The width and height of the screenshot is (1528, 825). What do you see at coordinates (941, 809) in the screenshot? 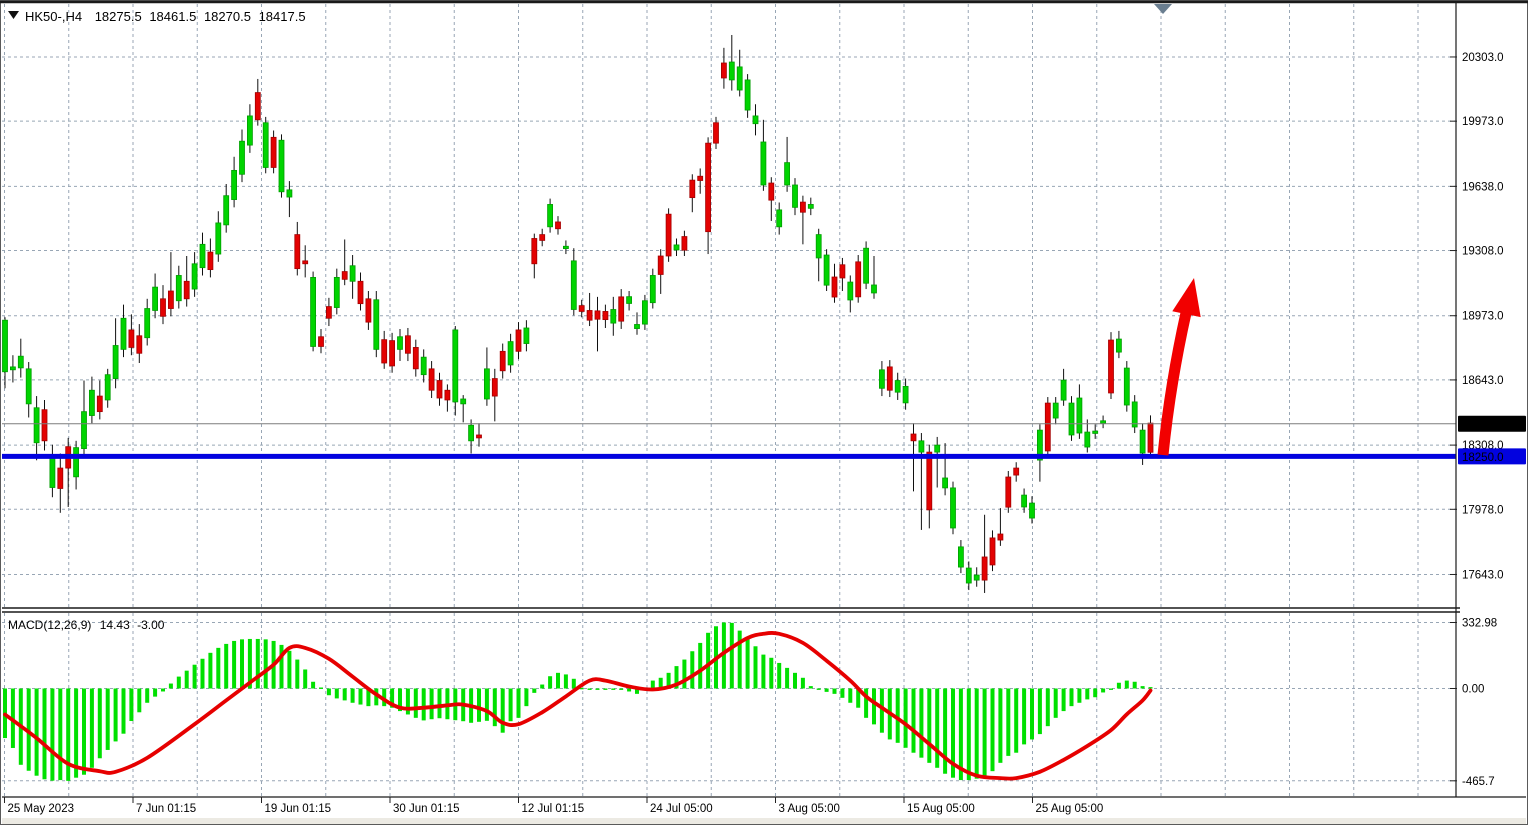
I see `time-tick-label: 15 Aug 05:00` at bounding box center [941, 809].